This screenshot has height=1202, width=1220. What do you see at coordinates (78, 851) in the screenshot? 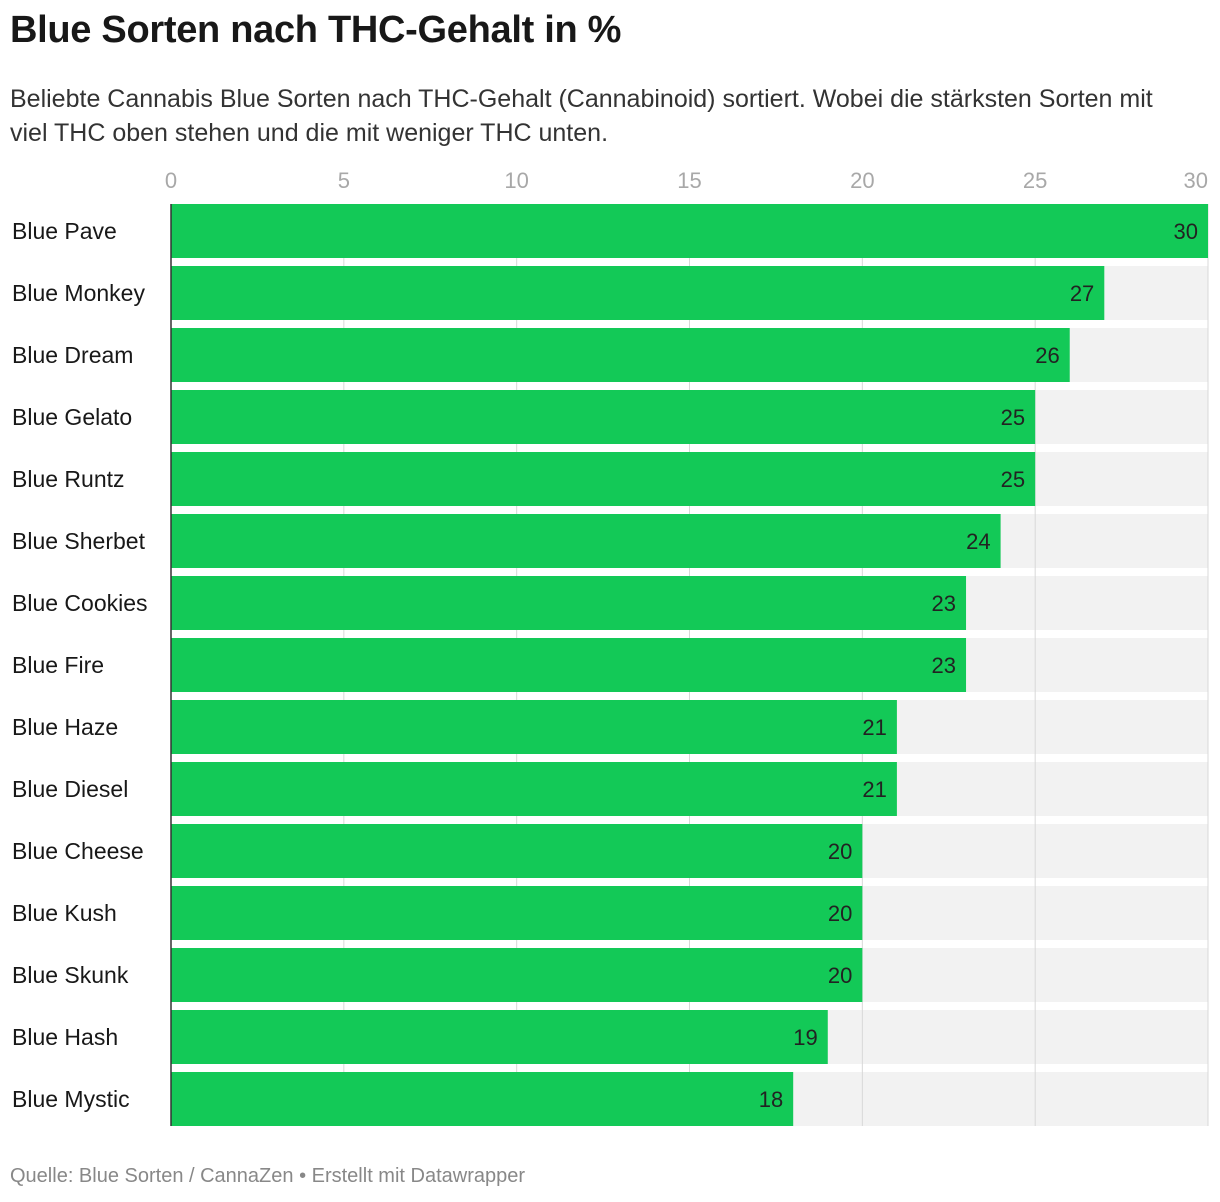
I see `category-label: Blue Cheese` at bounding box center [78, 851].